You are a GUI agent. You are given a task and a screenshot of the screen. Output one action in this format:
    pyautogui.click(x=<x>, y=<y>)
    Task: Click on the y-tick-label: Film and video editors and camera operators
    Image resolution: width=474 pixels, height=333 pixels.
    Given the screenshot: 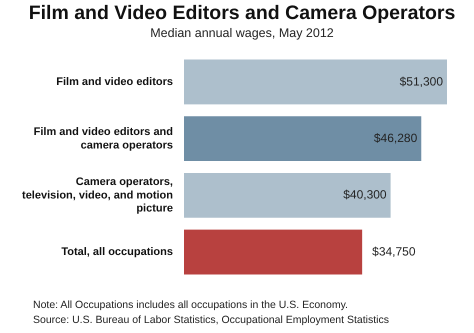 What is the action you would take?
    pyautogui.click(x=103, y=139)
    